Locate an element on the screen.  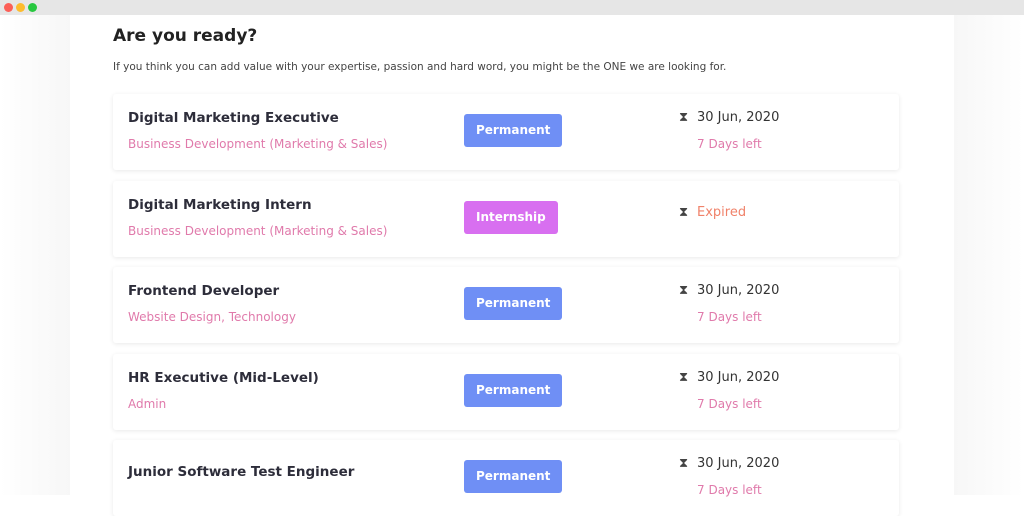
job-title: Digital Marketing Intern is located at coordinates (220, 204).